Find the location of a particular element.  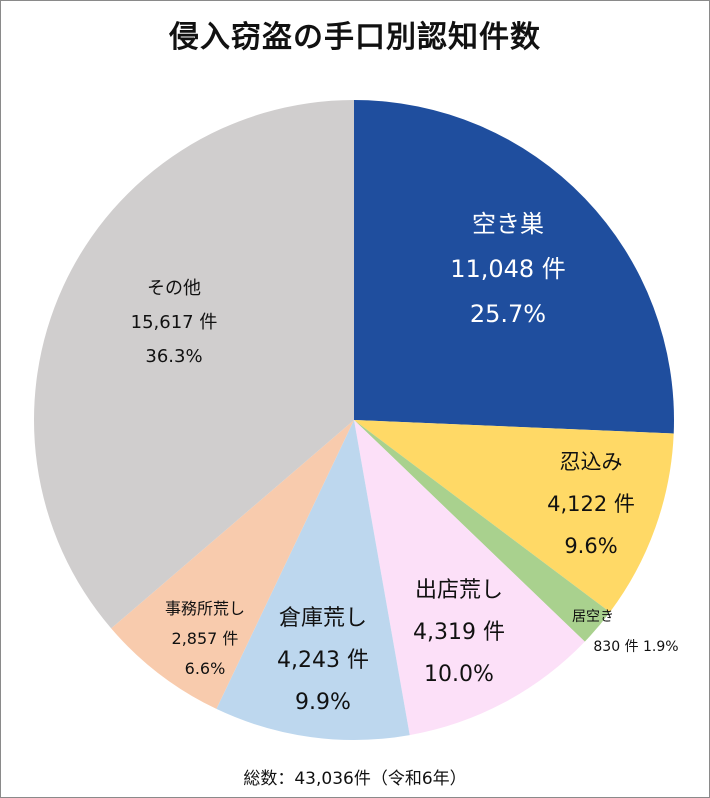

chart-title: 侵入窃盗の手口別認知件数 is located at coordinates (355, 37).